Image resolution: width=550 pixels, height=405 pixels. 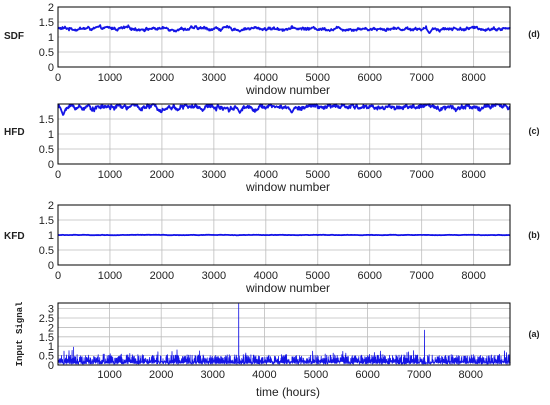 What do you see at coordinates (288, 392) in the screenshot?
I see `x-axis-label: time (hours)` at bounding box center [288, 392].